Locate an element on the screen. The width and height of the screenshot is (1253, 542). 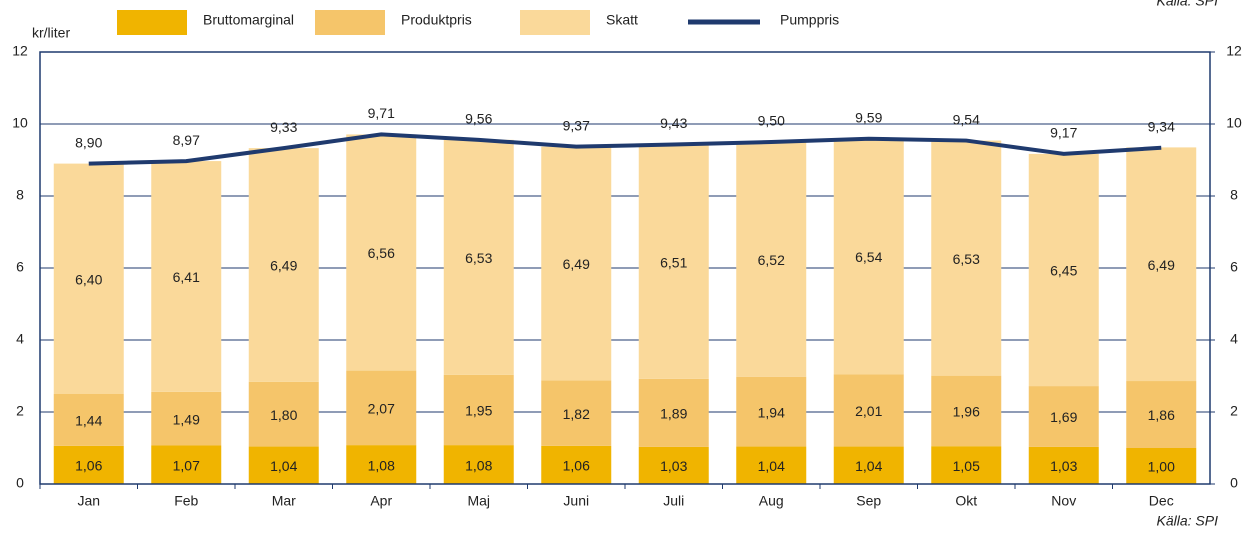
x-tick-label: Nov is located at coordinates (1063, 501).